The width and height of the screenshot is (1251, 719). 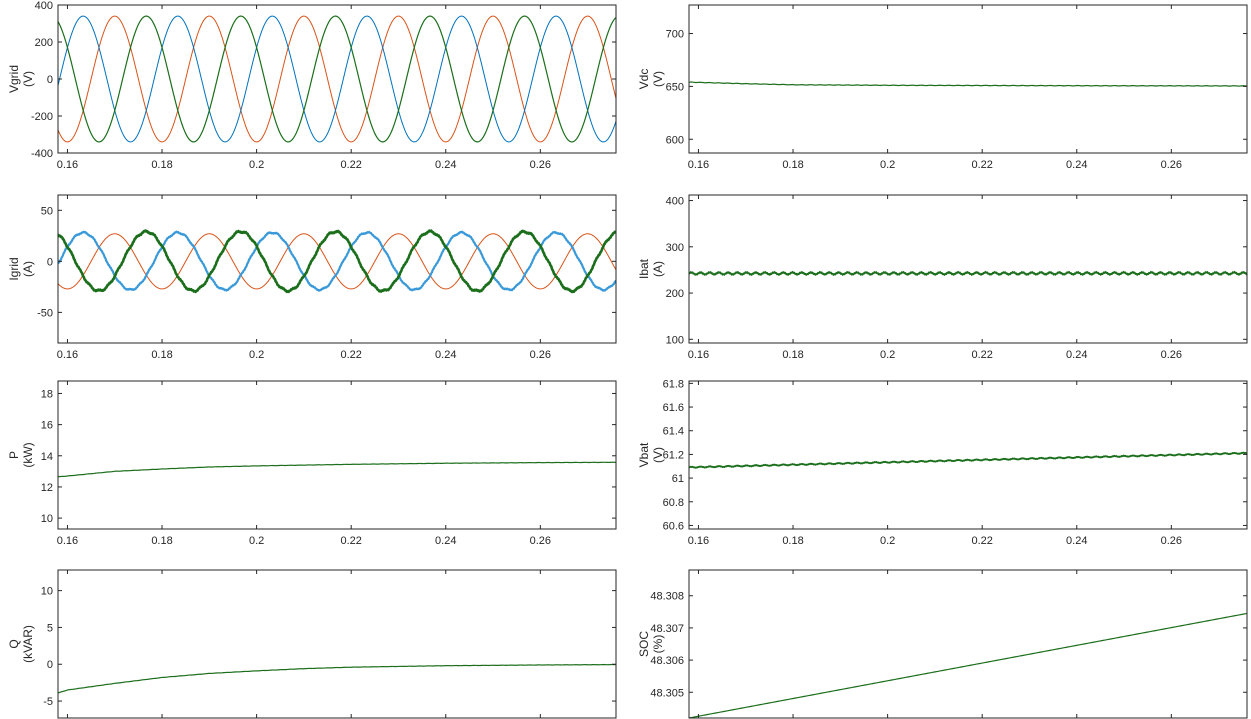 I want to click on y-tick-label: 12, so click(x=47, y=488).